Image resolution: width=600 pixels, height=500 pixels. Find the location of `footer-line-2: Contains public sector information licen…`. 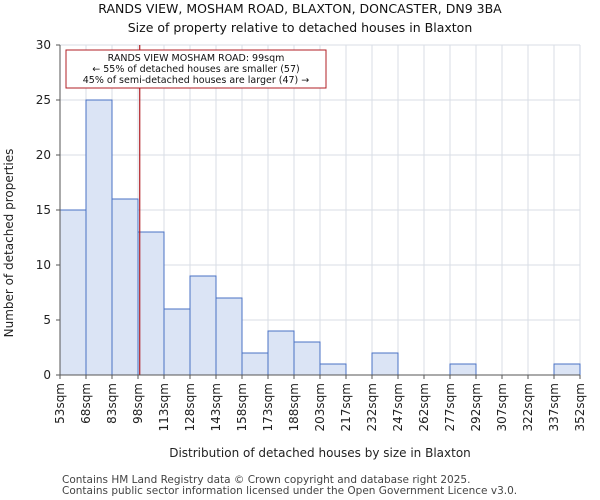

footer-line-2: Contains public sector information licen… is located at coordinates (289, 491).